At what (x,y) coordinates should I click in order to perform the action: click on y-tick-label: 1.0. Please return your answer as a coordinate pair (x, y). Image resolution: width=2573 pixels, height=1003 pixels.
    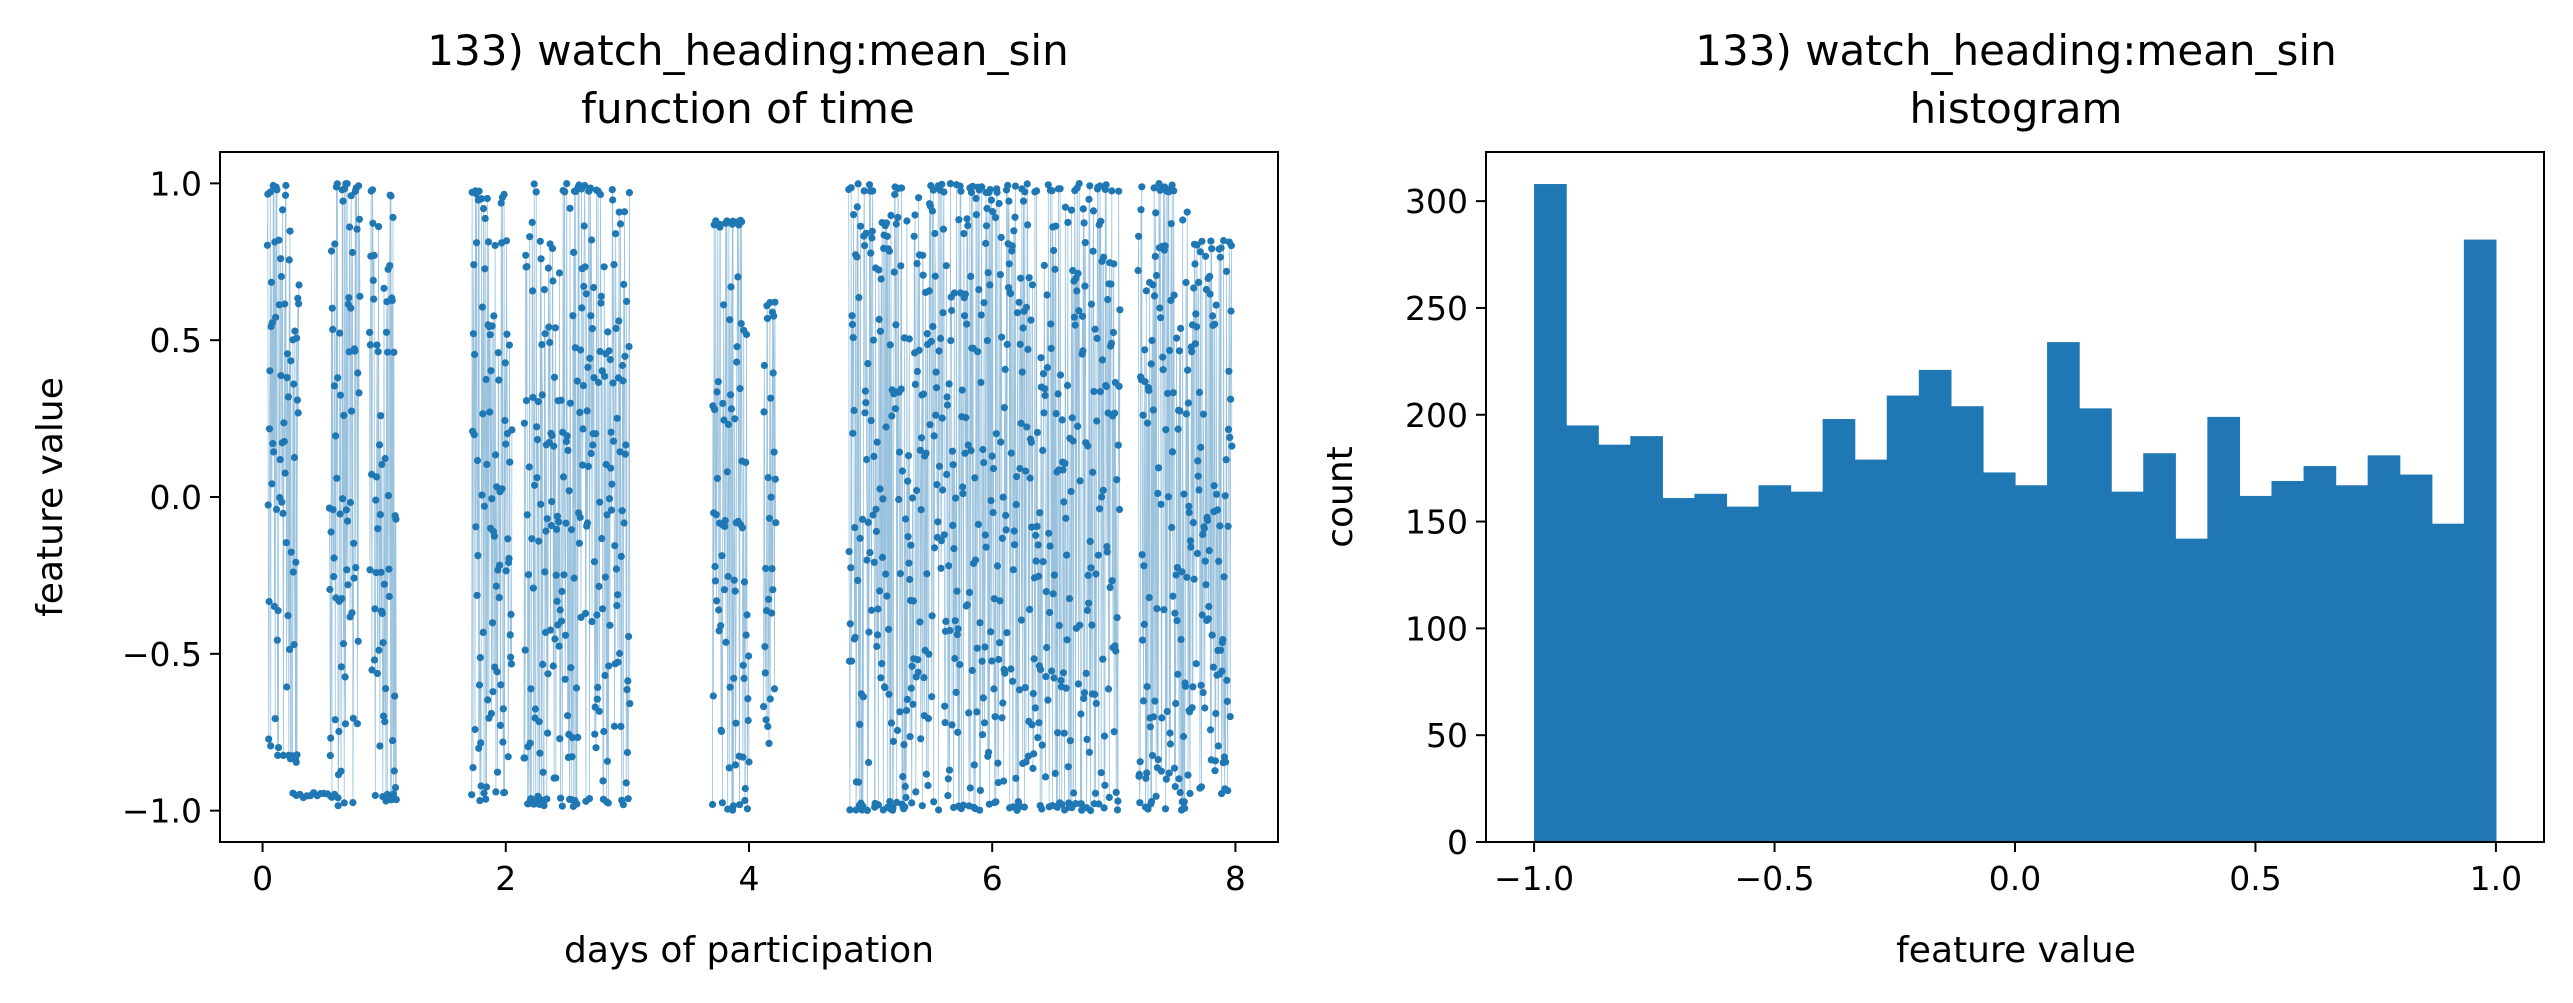
    Looking at the image, I should click on (176, 183).